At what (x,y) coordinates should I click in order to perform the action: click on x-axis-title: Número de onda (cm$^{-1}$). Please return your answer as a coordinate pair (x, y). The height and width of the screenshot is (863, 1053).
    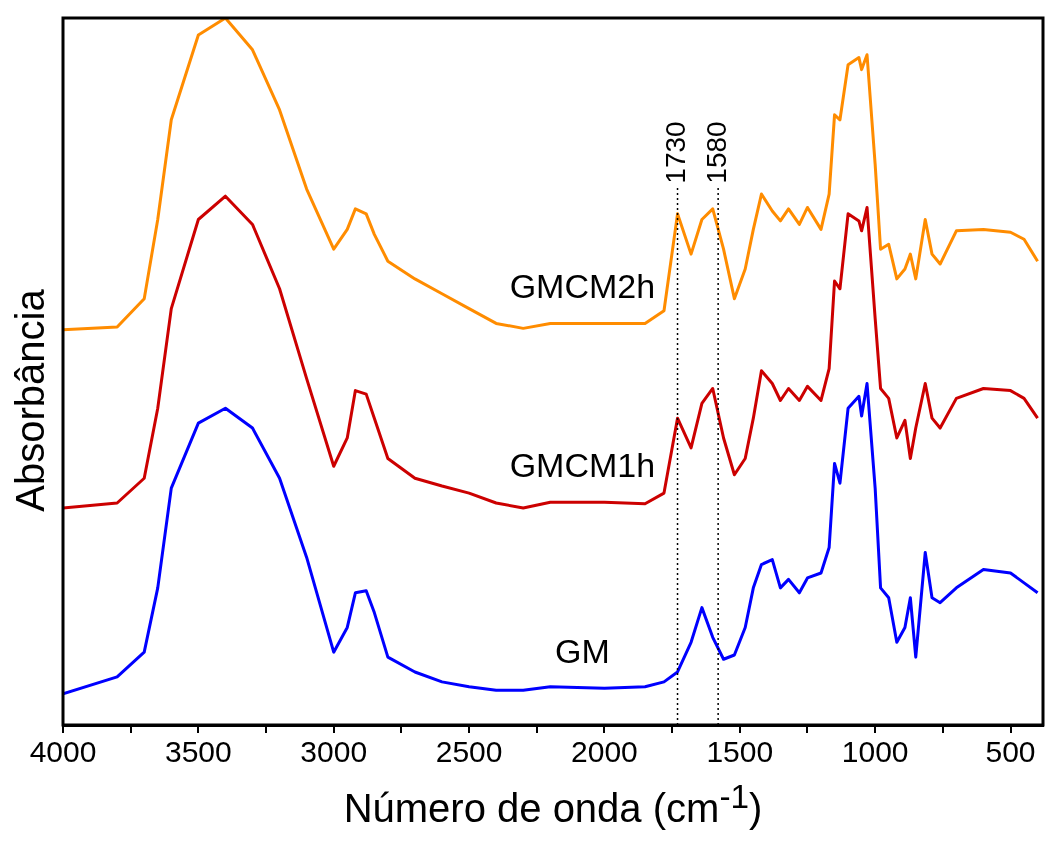
    Looking at the image, I should click on (553, 805).